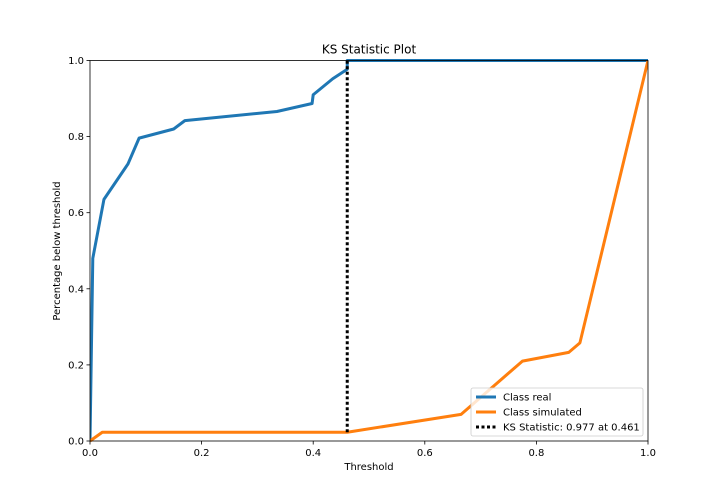  I want to click on x-tick-label: 0.6, so click(425, 453).